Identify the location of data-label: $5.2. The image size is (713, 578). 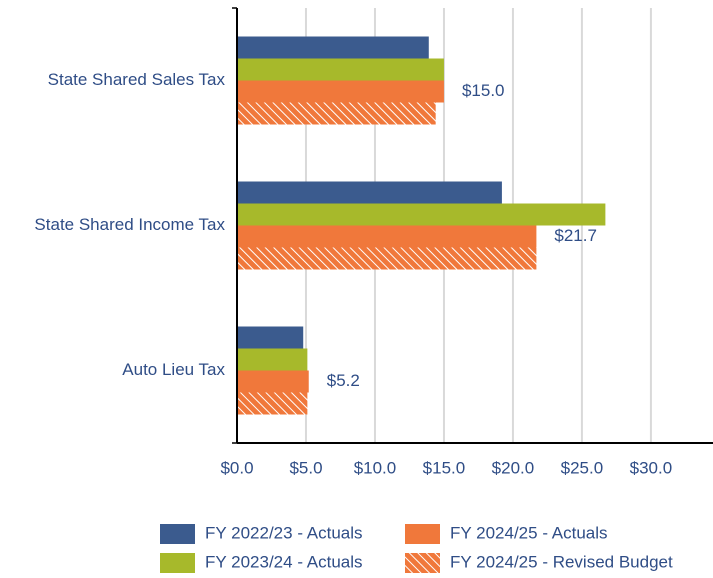
(343, 380).